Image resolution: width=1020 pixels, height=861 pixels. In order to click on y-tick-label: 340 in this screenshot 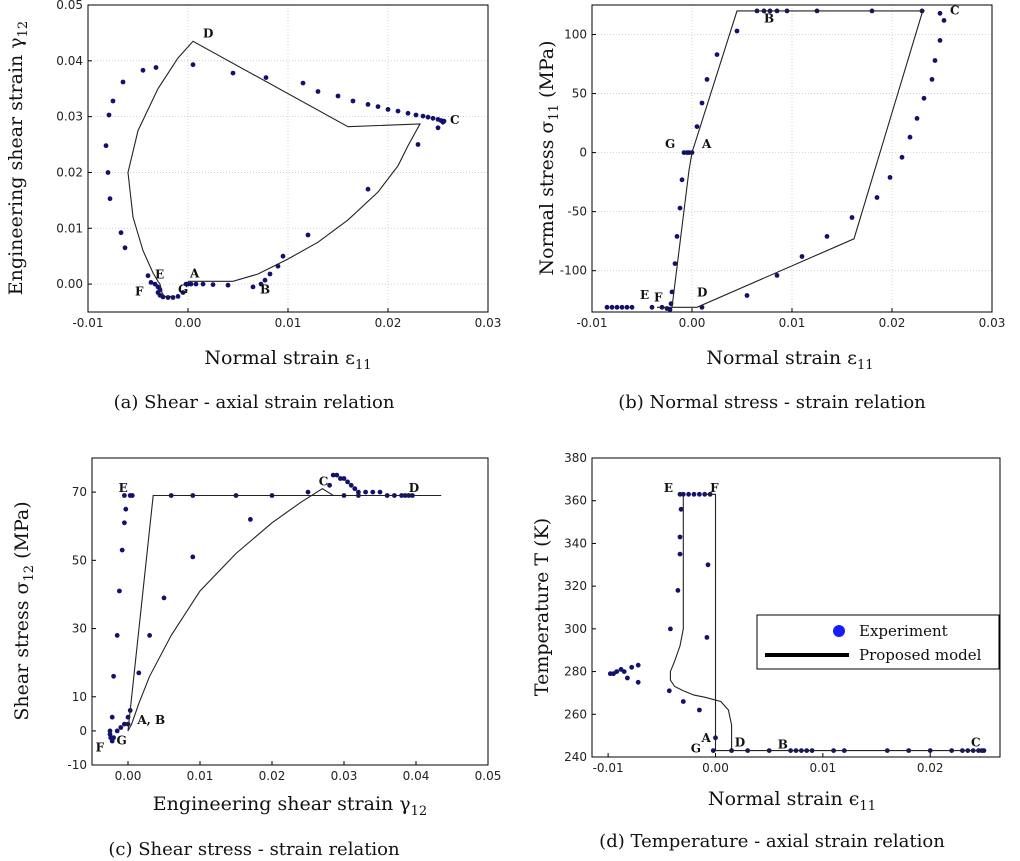, I will do `click(575, 543)`.